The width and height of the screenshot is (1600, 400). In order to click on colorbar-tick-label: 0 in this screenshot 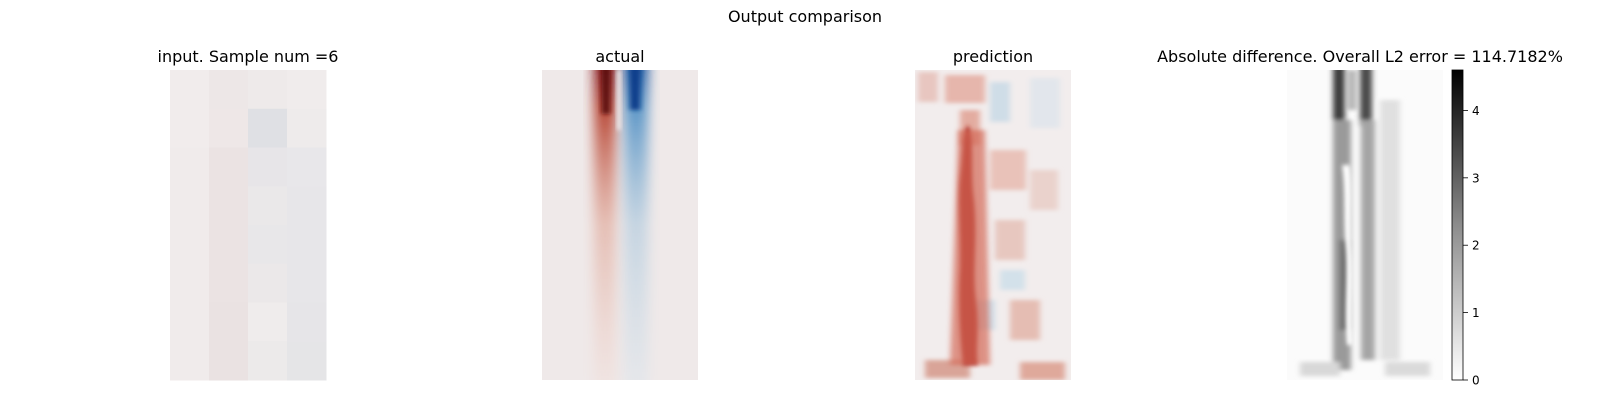, I will do `click(1476, 381)`.